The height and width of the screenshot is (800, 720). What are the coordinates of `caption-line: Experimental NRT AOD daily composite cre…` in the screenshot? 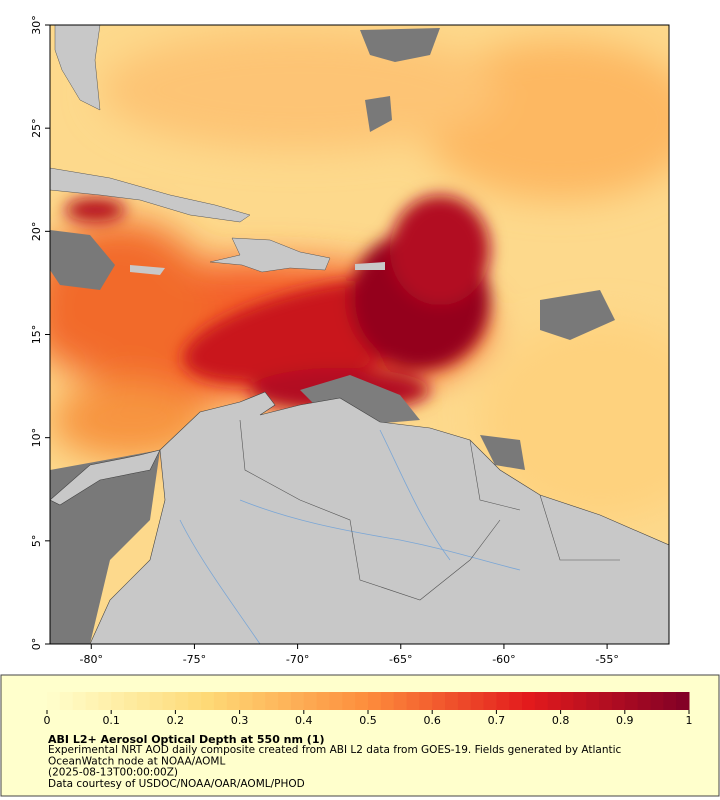 It's located at (335, 750).